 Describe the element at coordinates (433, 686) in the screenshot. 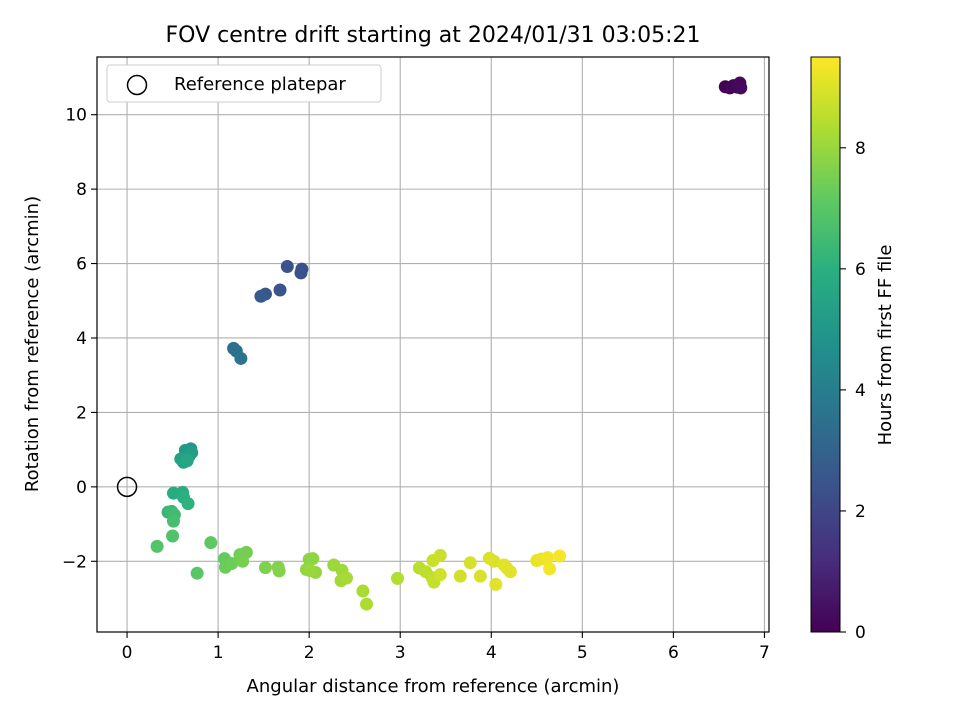

I see `x-axis-label: Angular distance from reference (arcmin)` at that location.